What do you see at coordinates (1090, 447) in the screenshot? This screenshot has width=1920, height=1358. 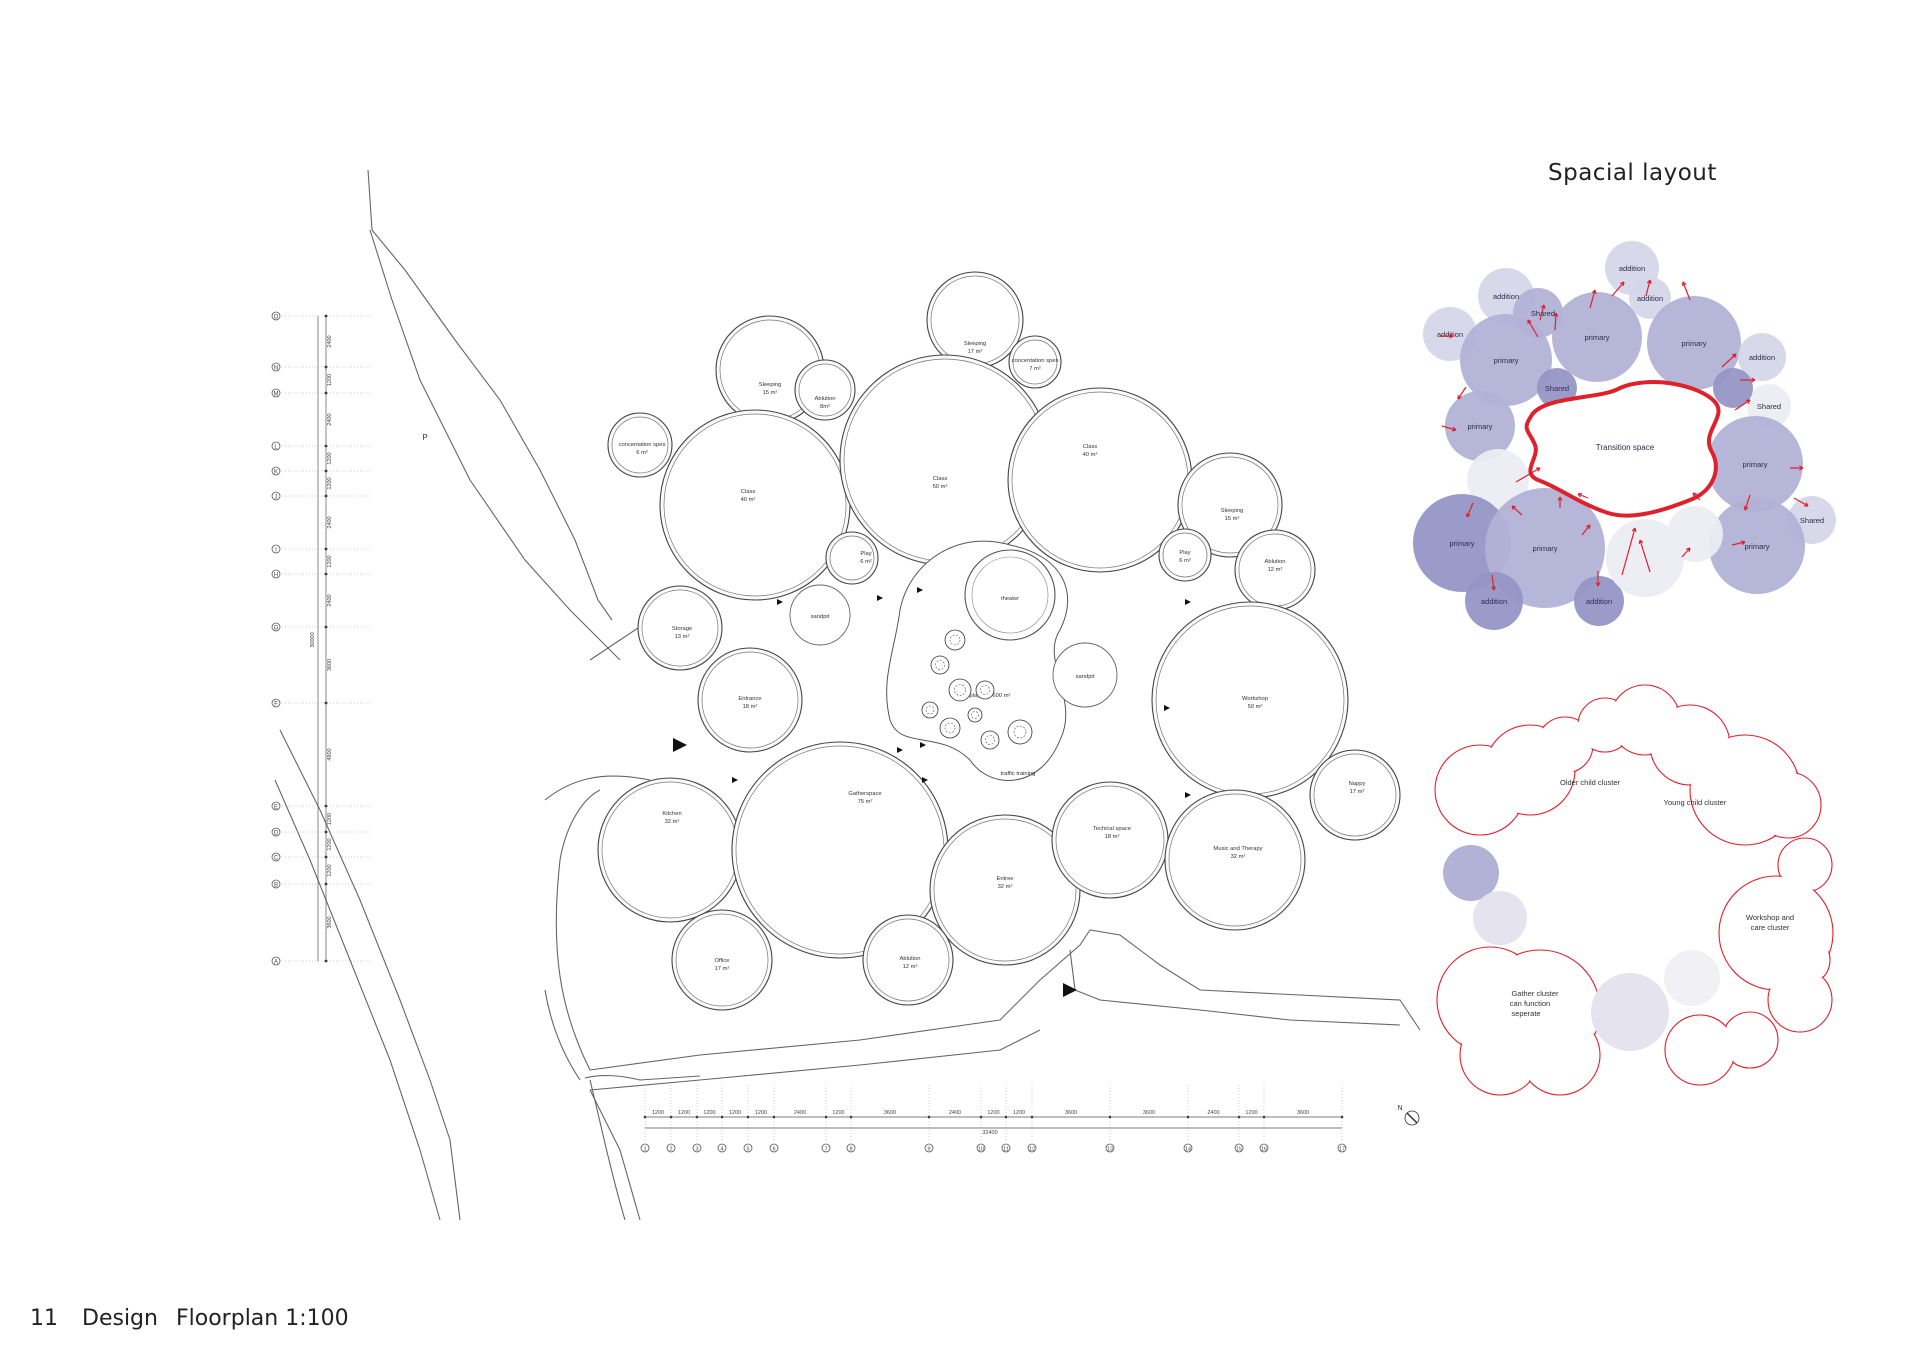 I see `room-name-label: Class` at bounding box center [1090, 447].